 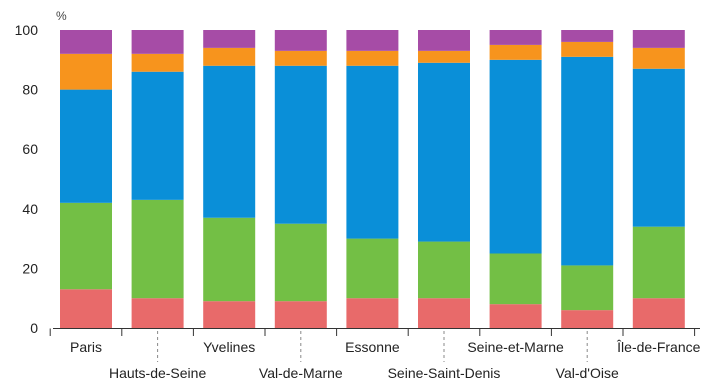 What do you see at coordinates (30, 268) in the screenshot?
I see `y-tick-label: 20` at bounding box center [30, 268].